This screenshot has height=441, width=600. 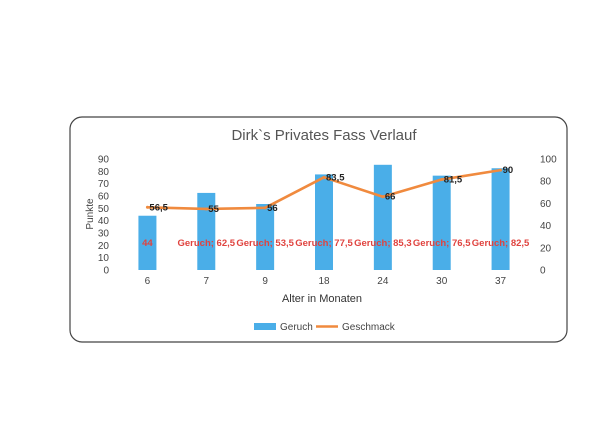 What do you see at coordinates (265, 281) in the screenshot?
I see `x-tick-9: 9` at bounding box center [265, 281].